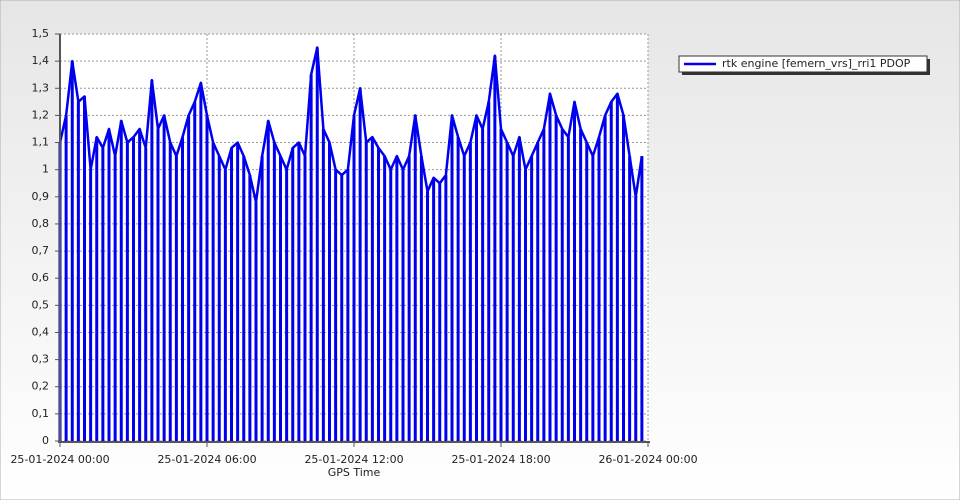 The width and height of the screenshot is (960, 500). What do you see at coordinates (816, 63) in the screenshot?
I see `legend-label: rtk engine [femern_vrs]_rri1 PDOP` at bounding box center [816, 63].